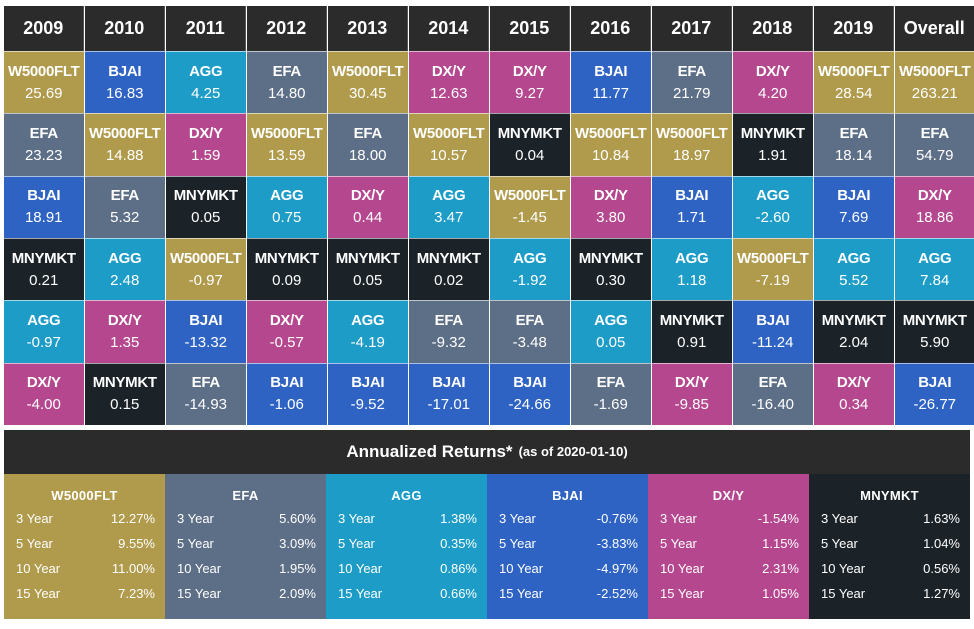  What do you see at coordinates (368, 269) in the screenshot?
I see `return-cell: MNYMKT 0.05` at bounding box center [368, 269].